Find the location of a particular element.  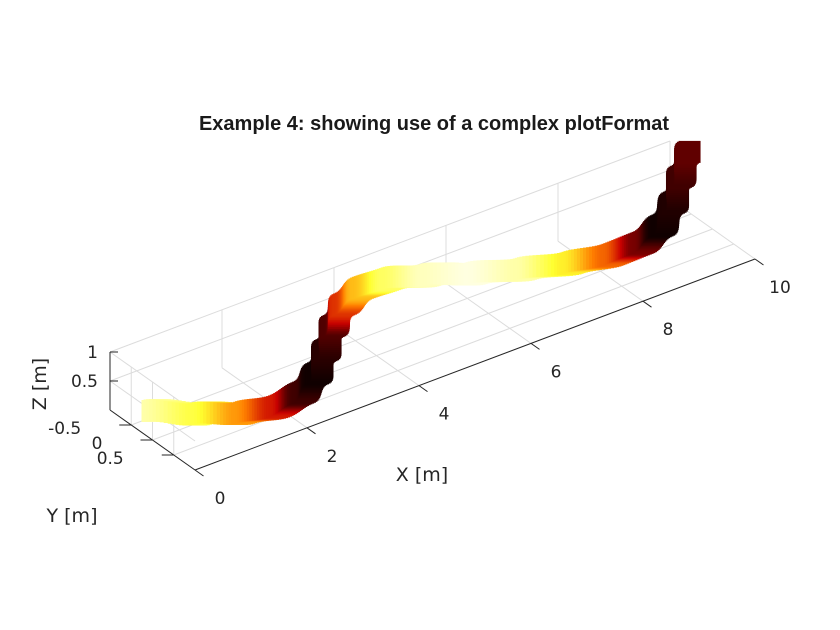

y-axis-label: Y [m] is located at coordinates (72, 516).